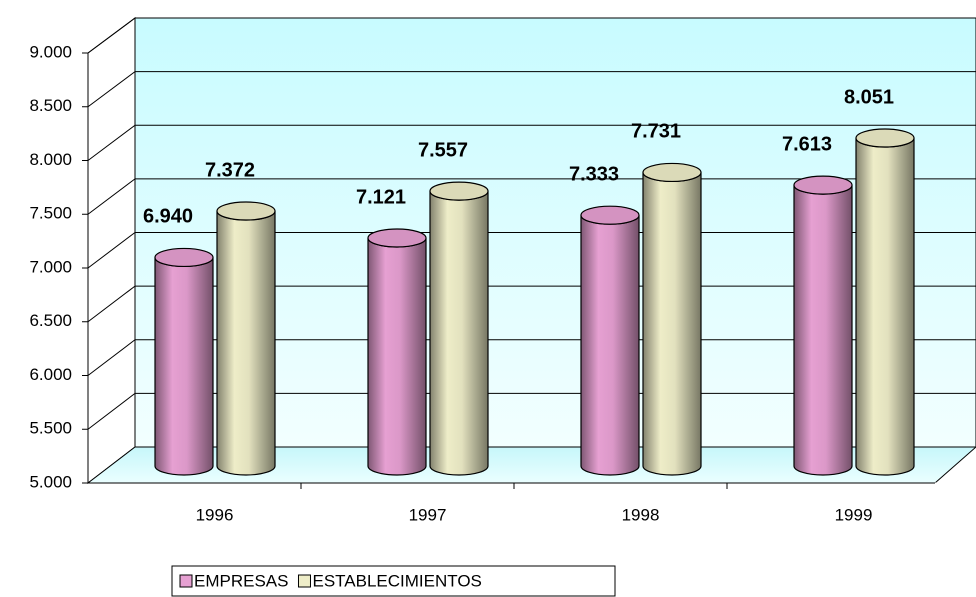  I want to click on legend-box, so click(393, 581).